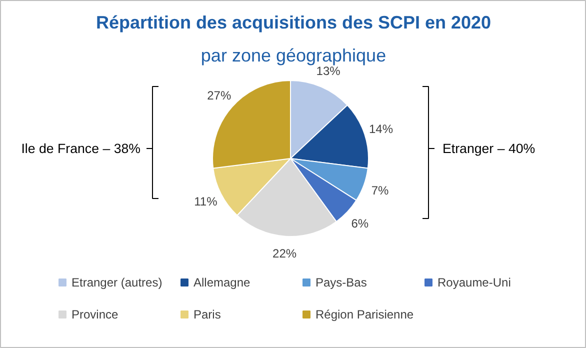 The image size is (586, 348). What do you see at coordinates (219, 95) in the screenshot?
I see `data-label: 27%` at bounding box center [219, 95].